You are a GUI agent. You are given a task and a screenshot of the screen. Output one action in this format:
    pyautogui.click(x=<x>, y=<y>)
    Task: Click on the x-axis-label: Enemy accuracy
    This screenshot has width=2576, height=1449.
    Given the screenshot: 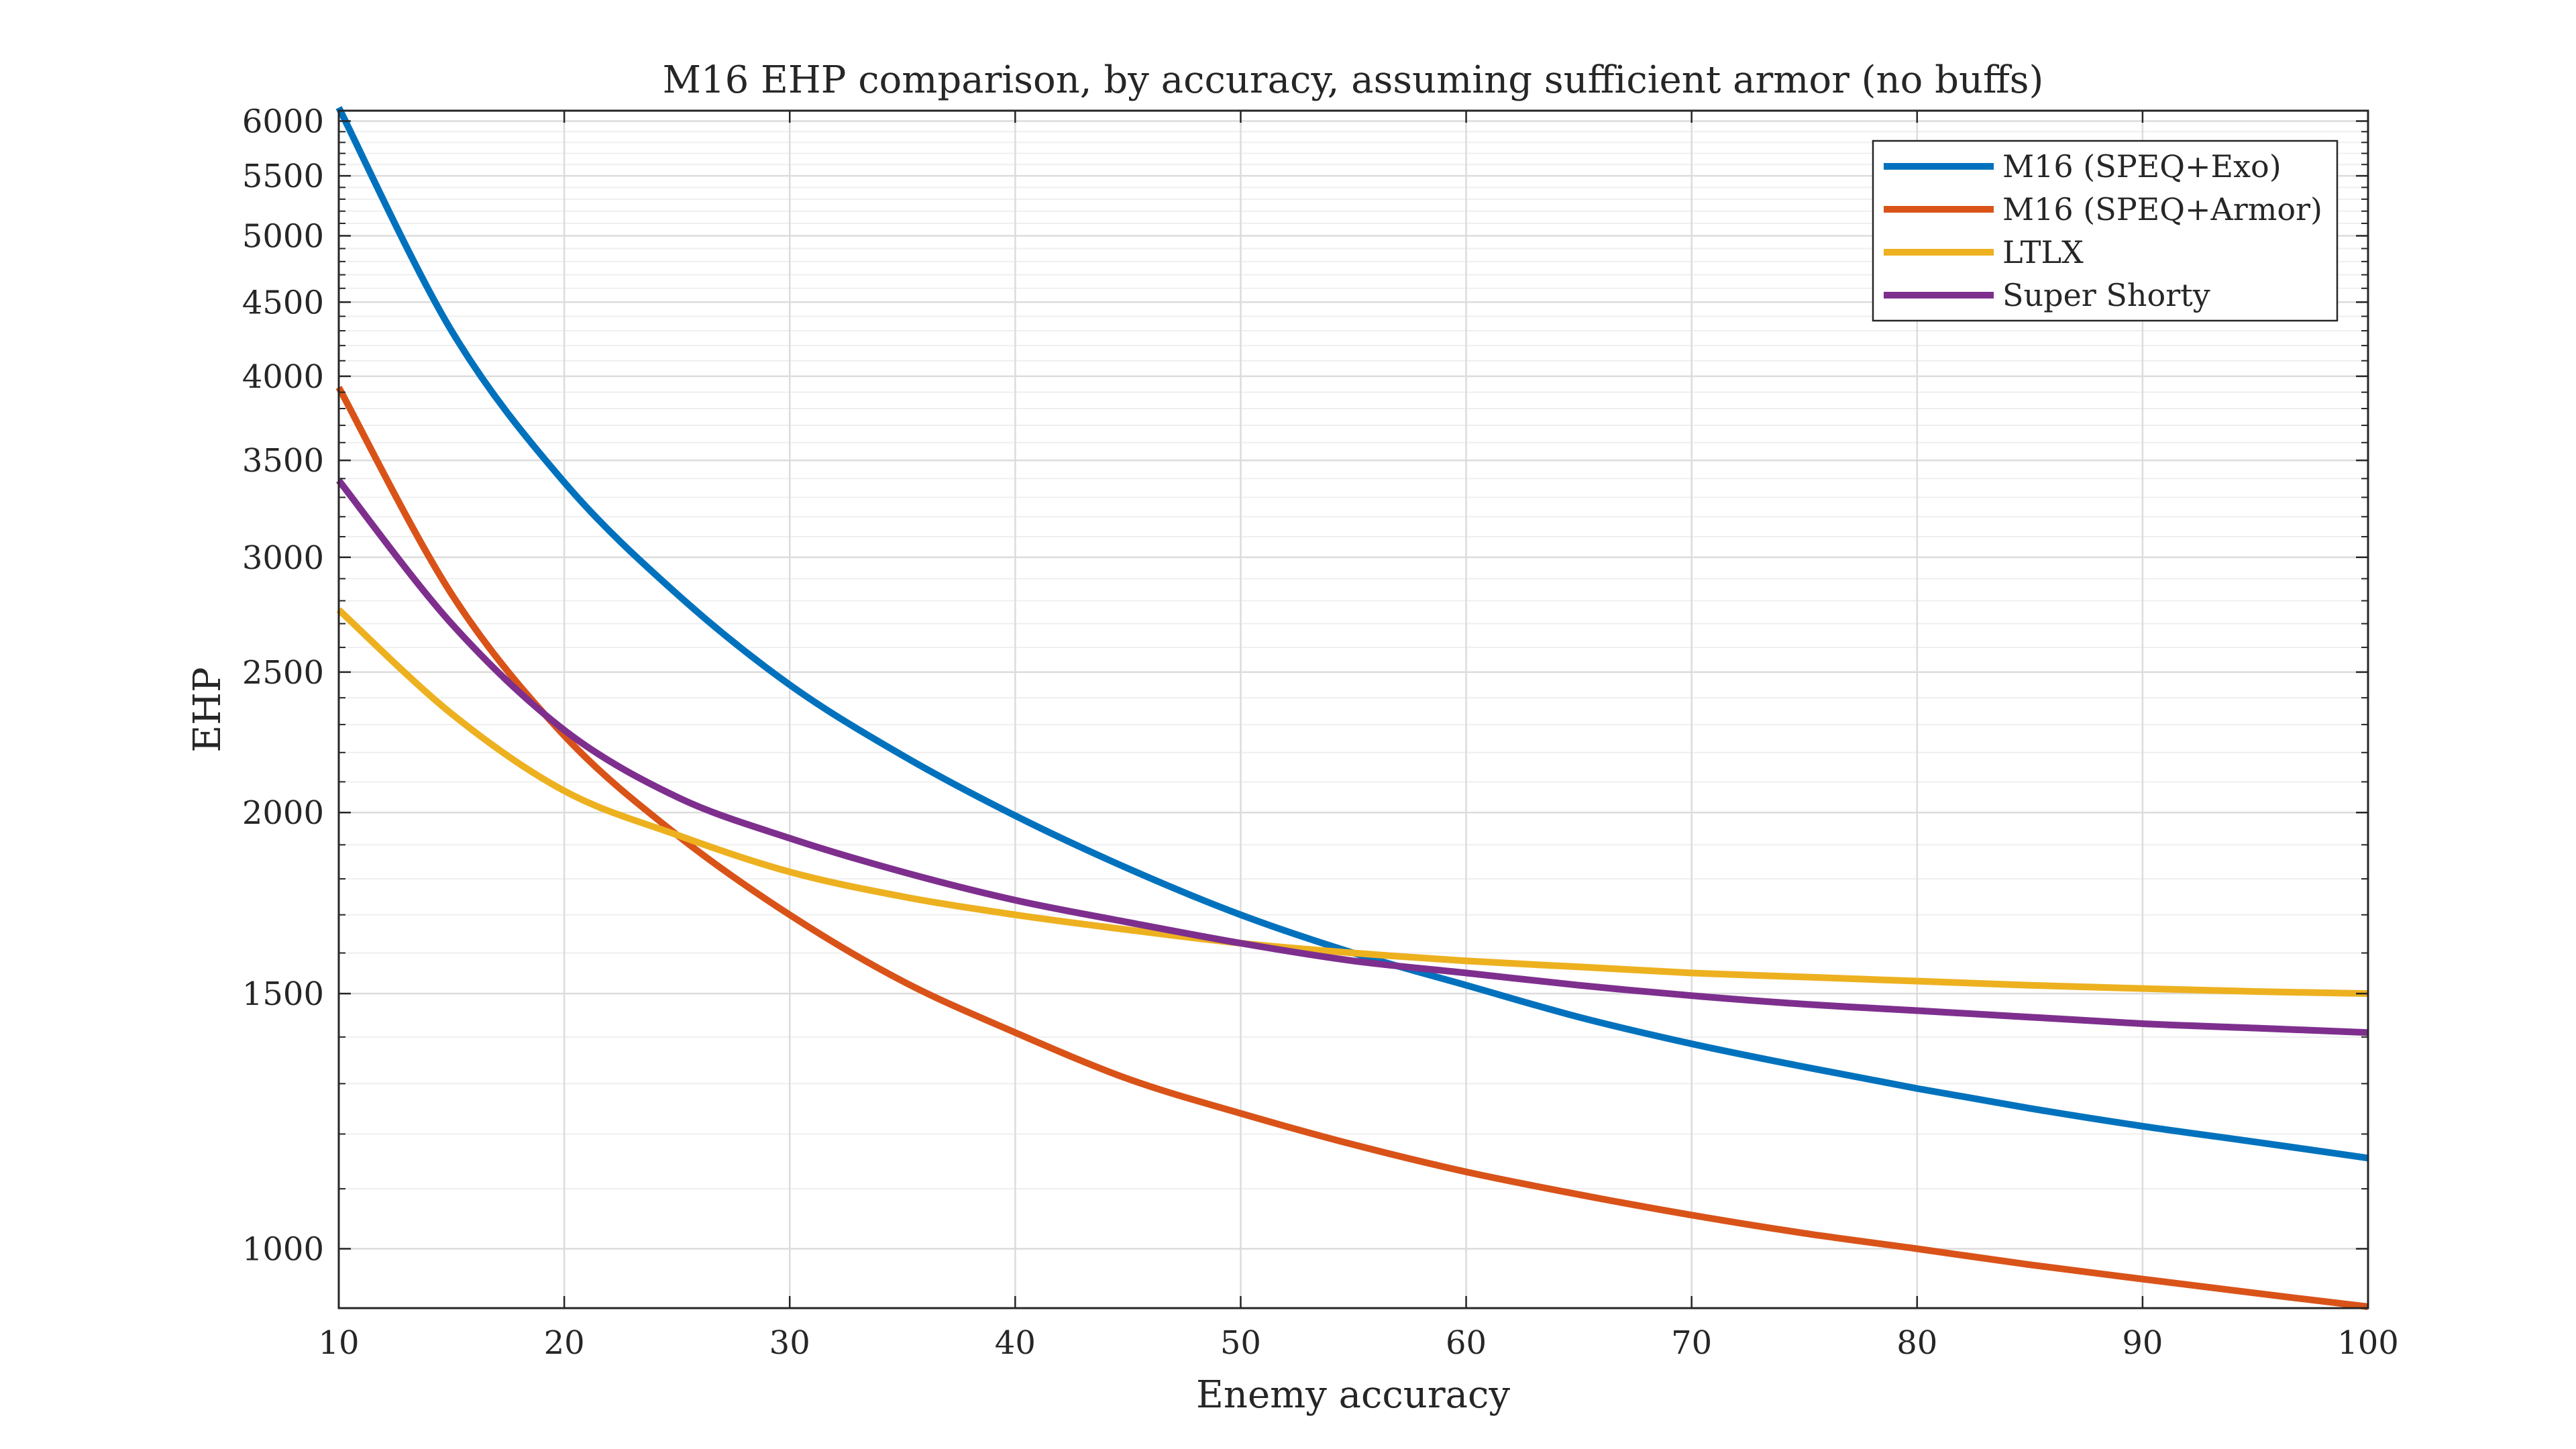 What is the action you would take?
    pyautogui.click(x=1353, y=1395)
    